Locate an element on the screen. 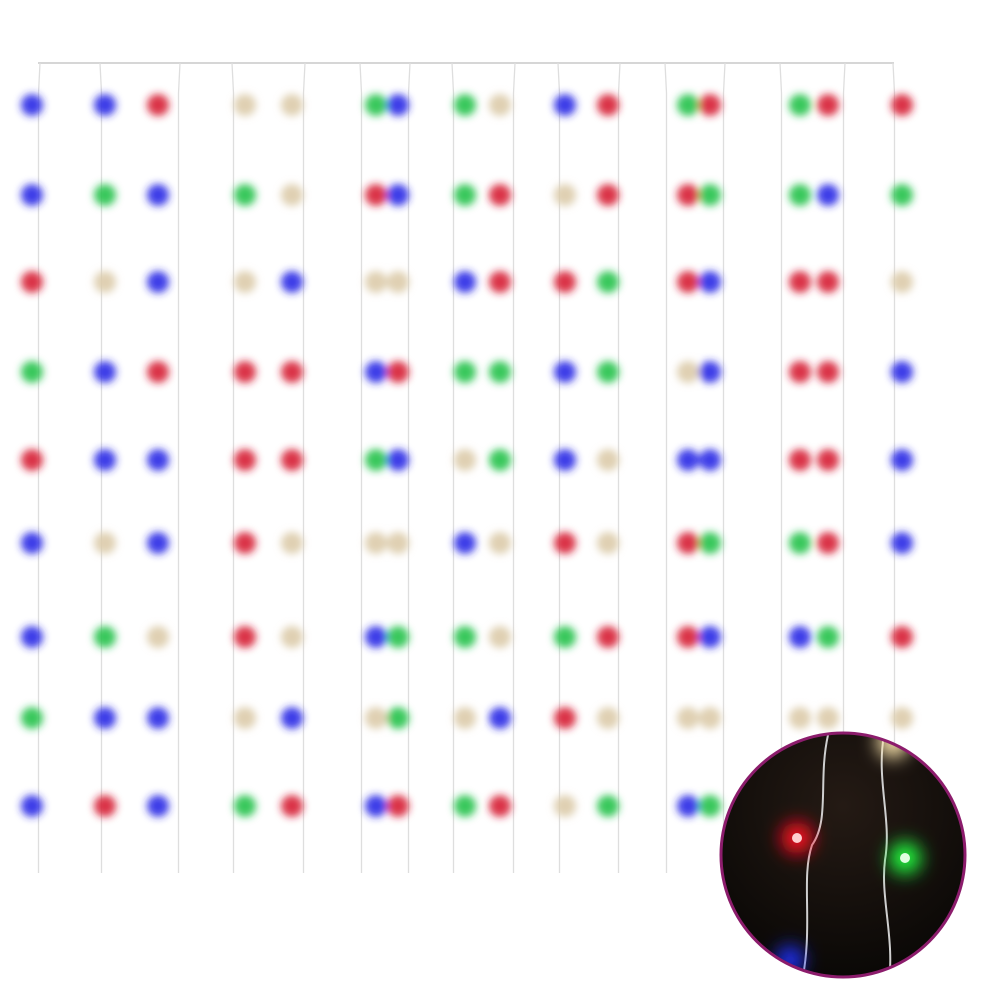 The height and width of the screenshot is (1000, 1000). inset-background is located at coordinates (843, 855).